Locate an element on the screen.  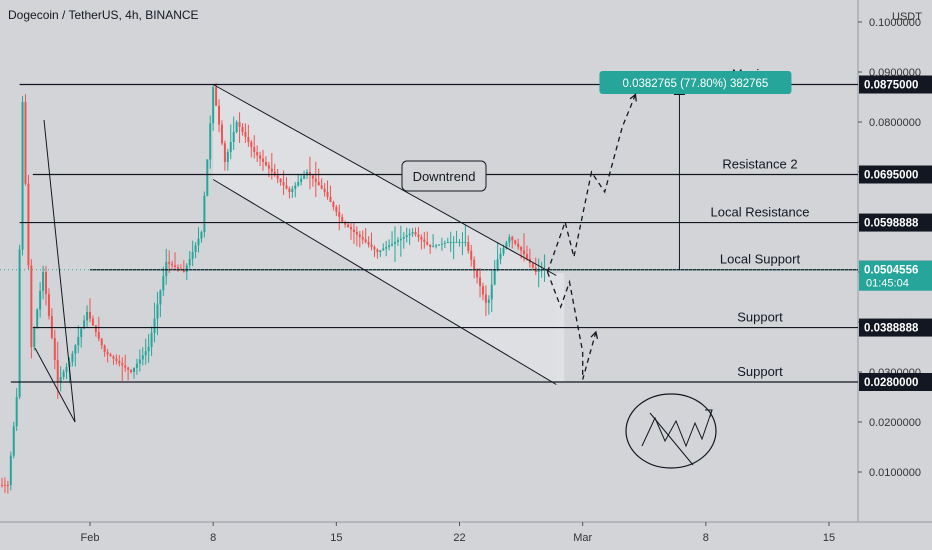
x-tick-label: 8 is located at coordinates (706, 538).